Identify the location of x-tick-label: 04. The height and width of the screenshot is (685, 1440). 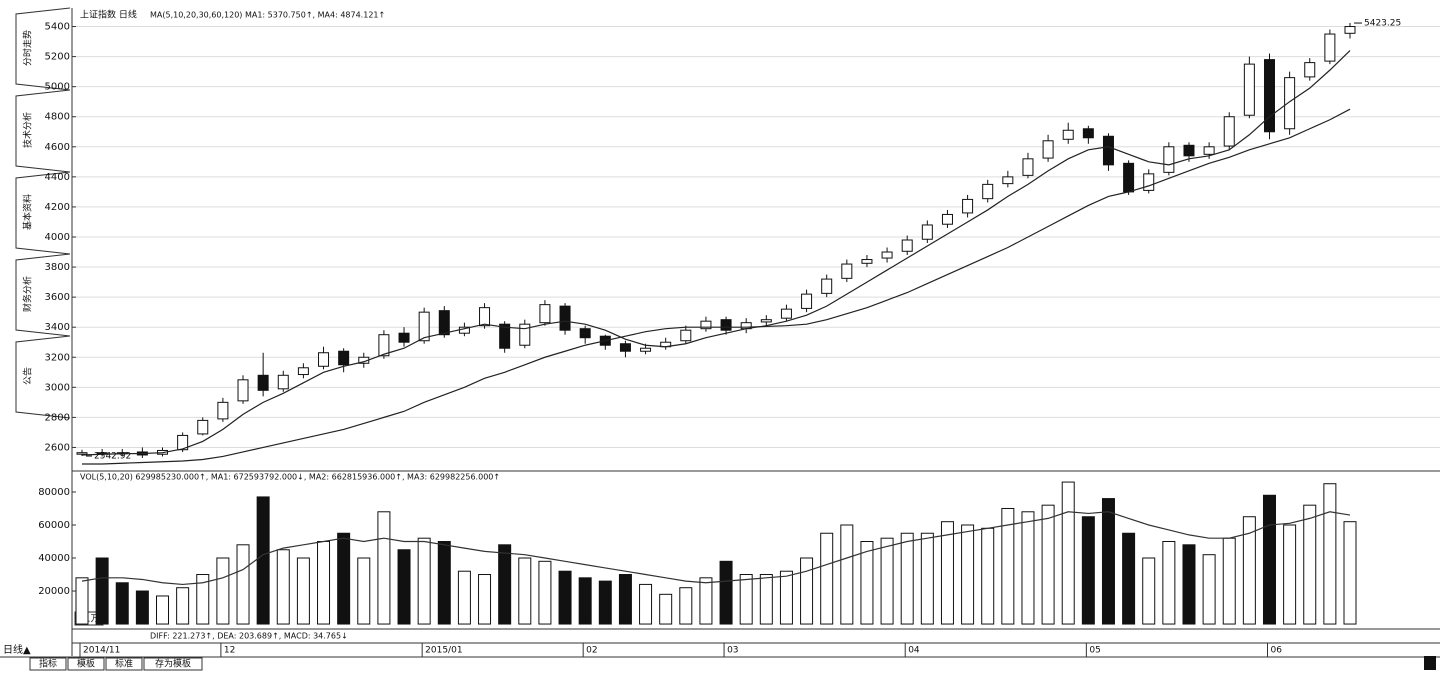
(914, 651).